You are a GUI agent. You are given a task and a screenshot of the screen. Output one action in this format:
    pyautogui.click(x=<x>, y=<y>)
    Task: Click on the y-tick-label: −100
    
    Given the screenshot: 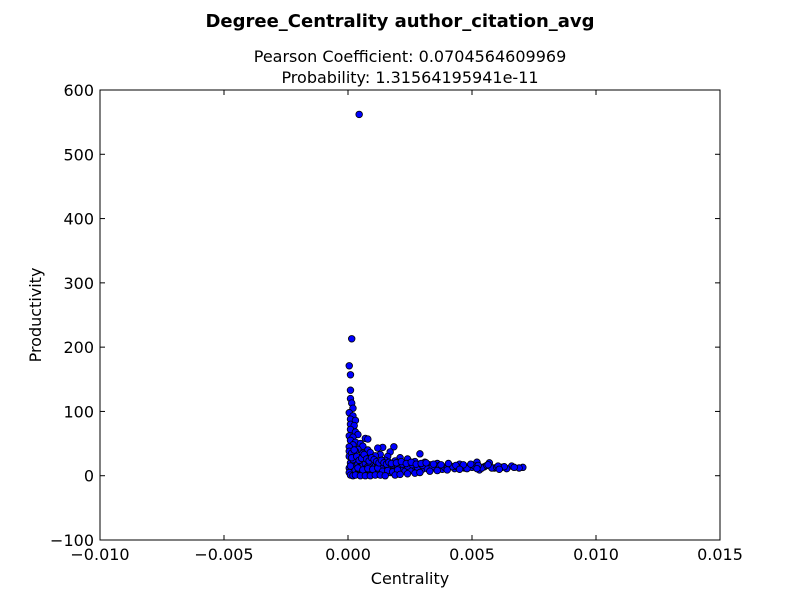 What is the action you would take?
    pyautogui.click(x=72, y=540)
    